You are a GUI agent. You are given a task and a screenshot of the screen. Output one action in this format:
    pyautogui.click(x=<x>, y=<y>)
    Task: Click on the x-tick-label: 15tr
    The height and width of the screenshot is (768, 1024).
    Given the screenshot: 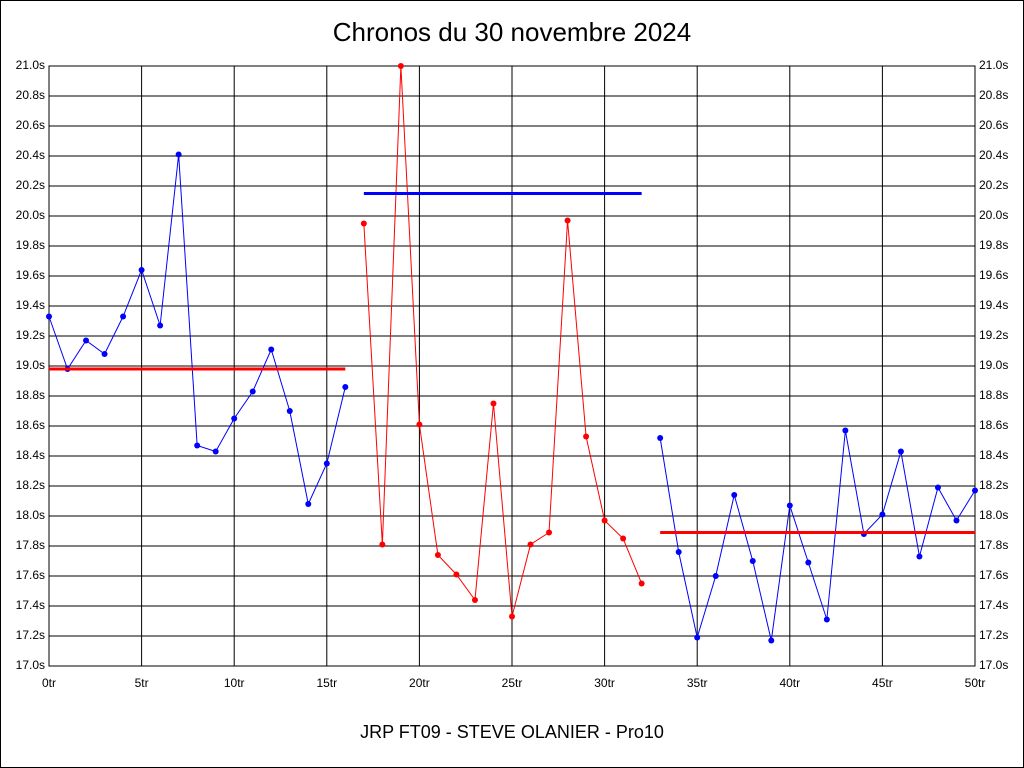 What is the action you would take?
    pyautogui.click(x=326, y=683)
    